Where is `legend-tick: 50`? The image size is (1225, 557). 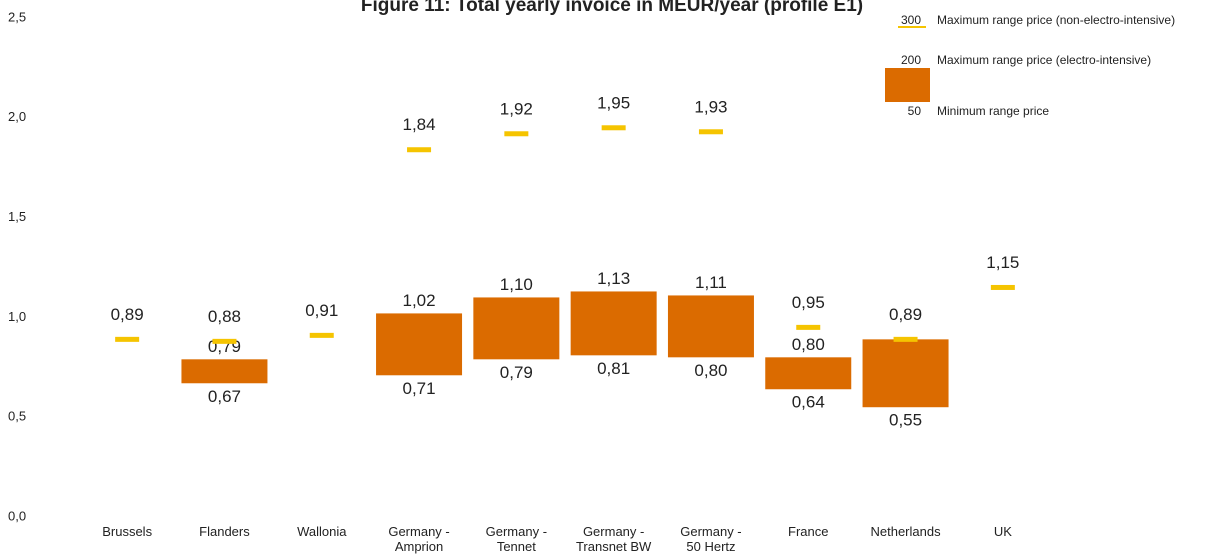
legend-tick: 50 is located at coordinates (915, 111).